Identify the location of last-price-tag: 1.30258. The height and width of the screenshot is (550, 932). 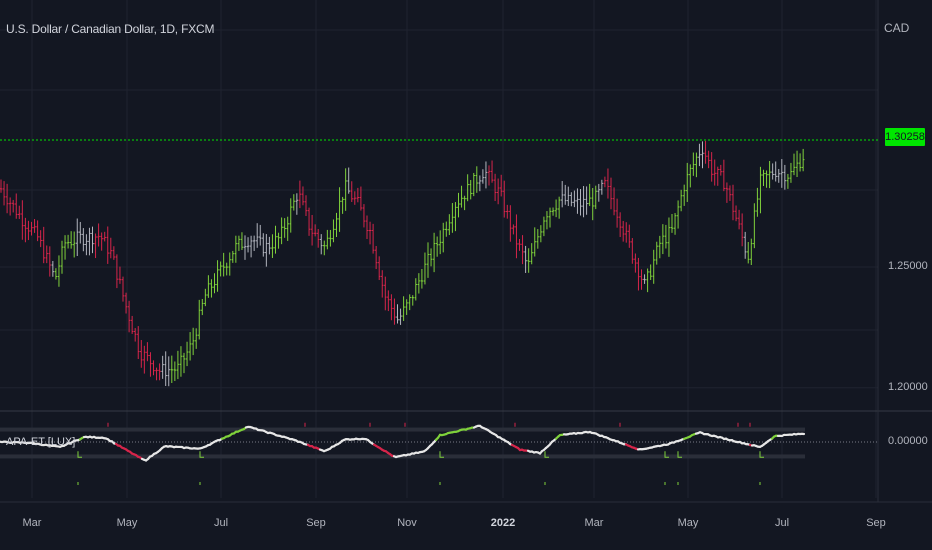
(905, 137).